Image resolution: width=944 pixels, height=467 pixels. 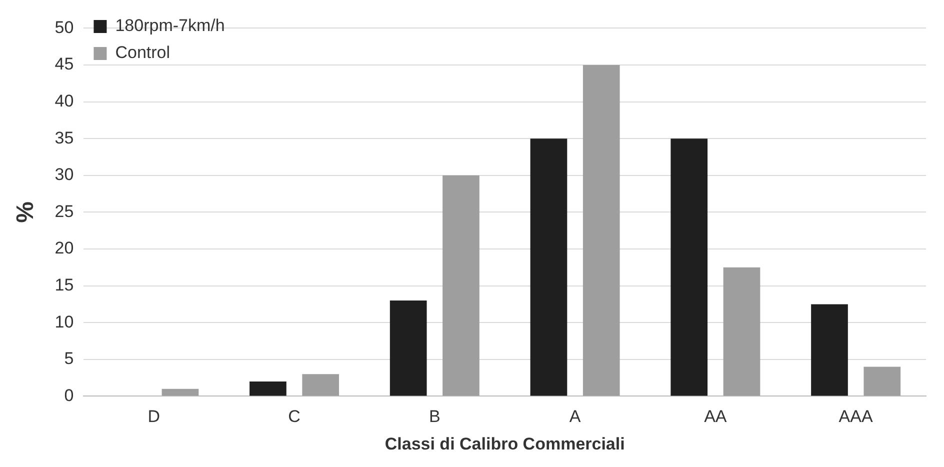 What do you see at coordinates (64, 322) in the screenshot?
I see `y-tick-label: 10` at bounding box center [64, 322].